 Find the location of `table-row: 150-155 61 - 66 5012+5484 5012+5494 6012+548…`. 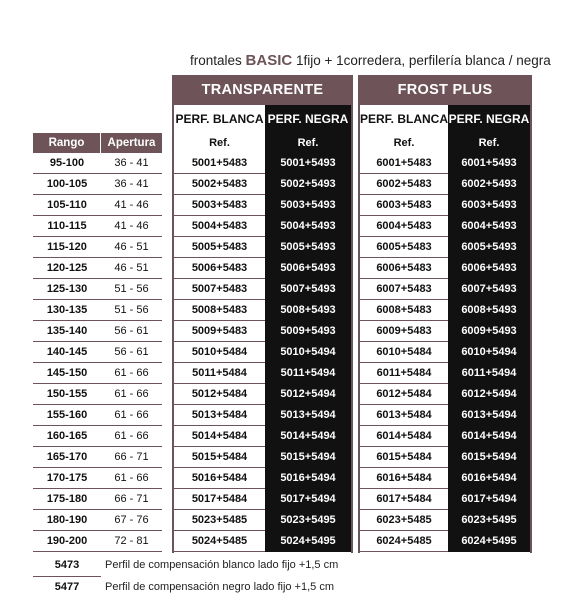

table-row: 150-155 61 - 66 5012+5484 5012+5494 6012+548… is located at coordinates (281, 394).